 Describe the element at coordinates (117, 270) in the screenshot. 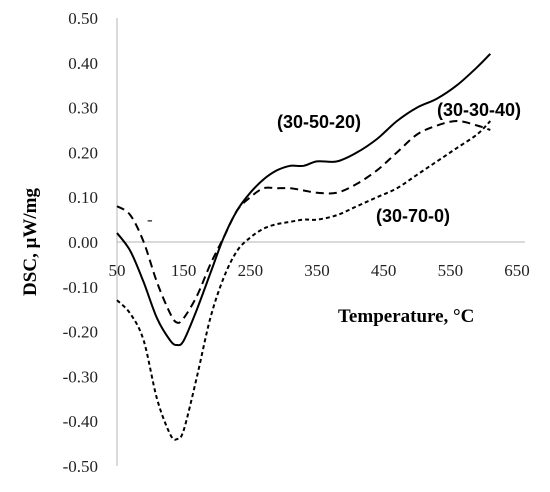

I see `x-tick-label: 50` at that location.